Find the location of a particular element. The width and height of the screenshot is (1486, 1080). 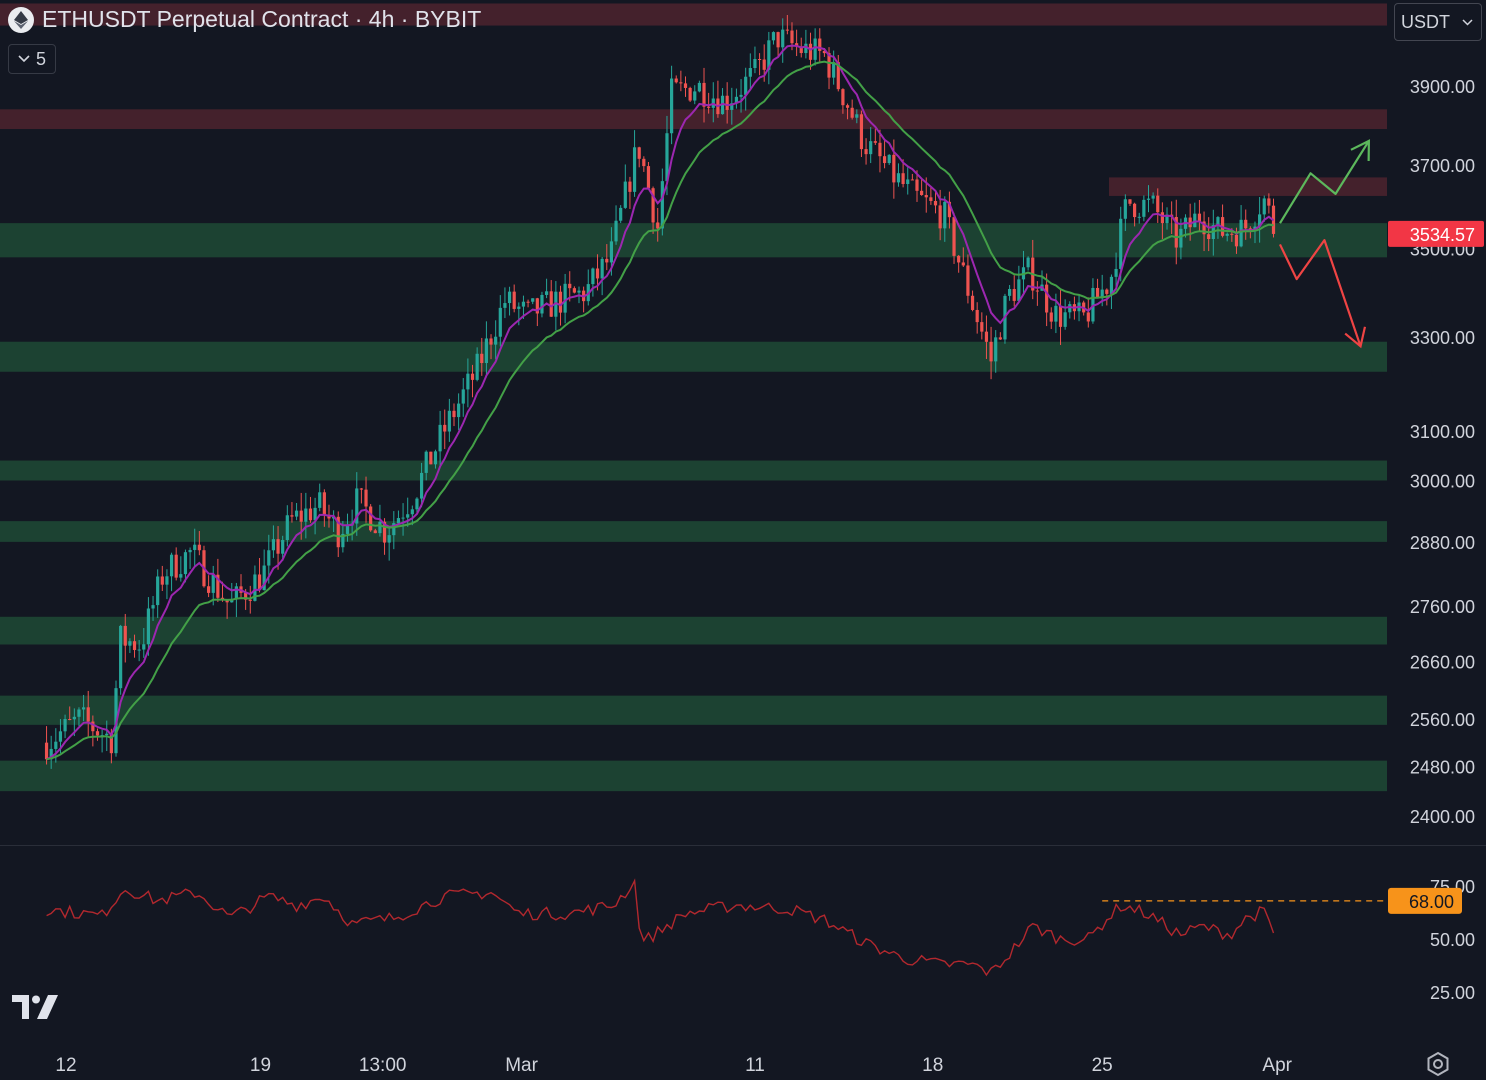

tradingview-logo-icon is located at coordinates (36, 1008).